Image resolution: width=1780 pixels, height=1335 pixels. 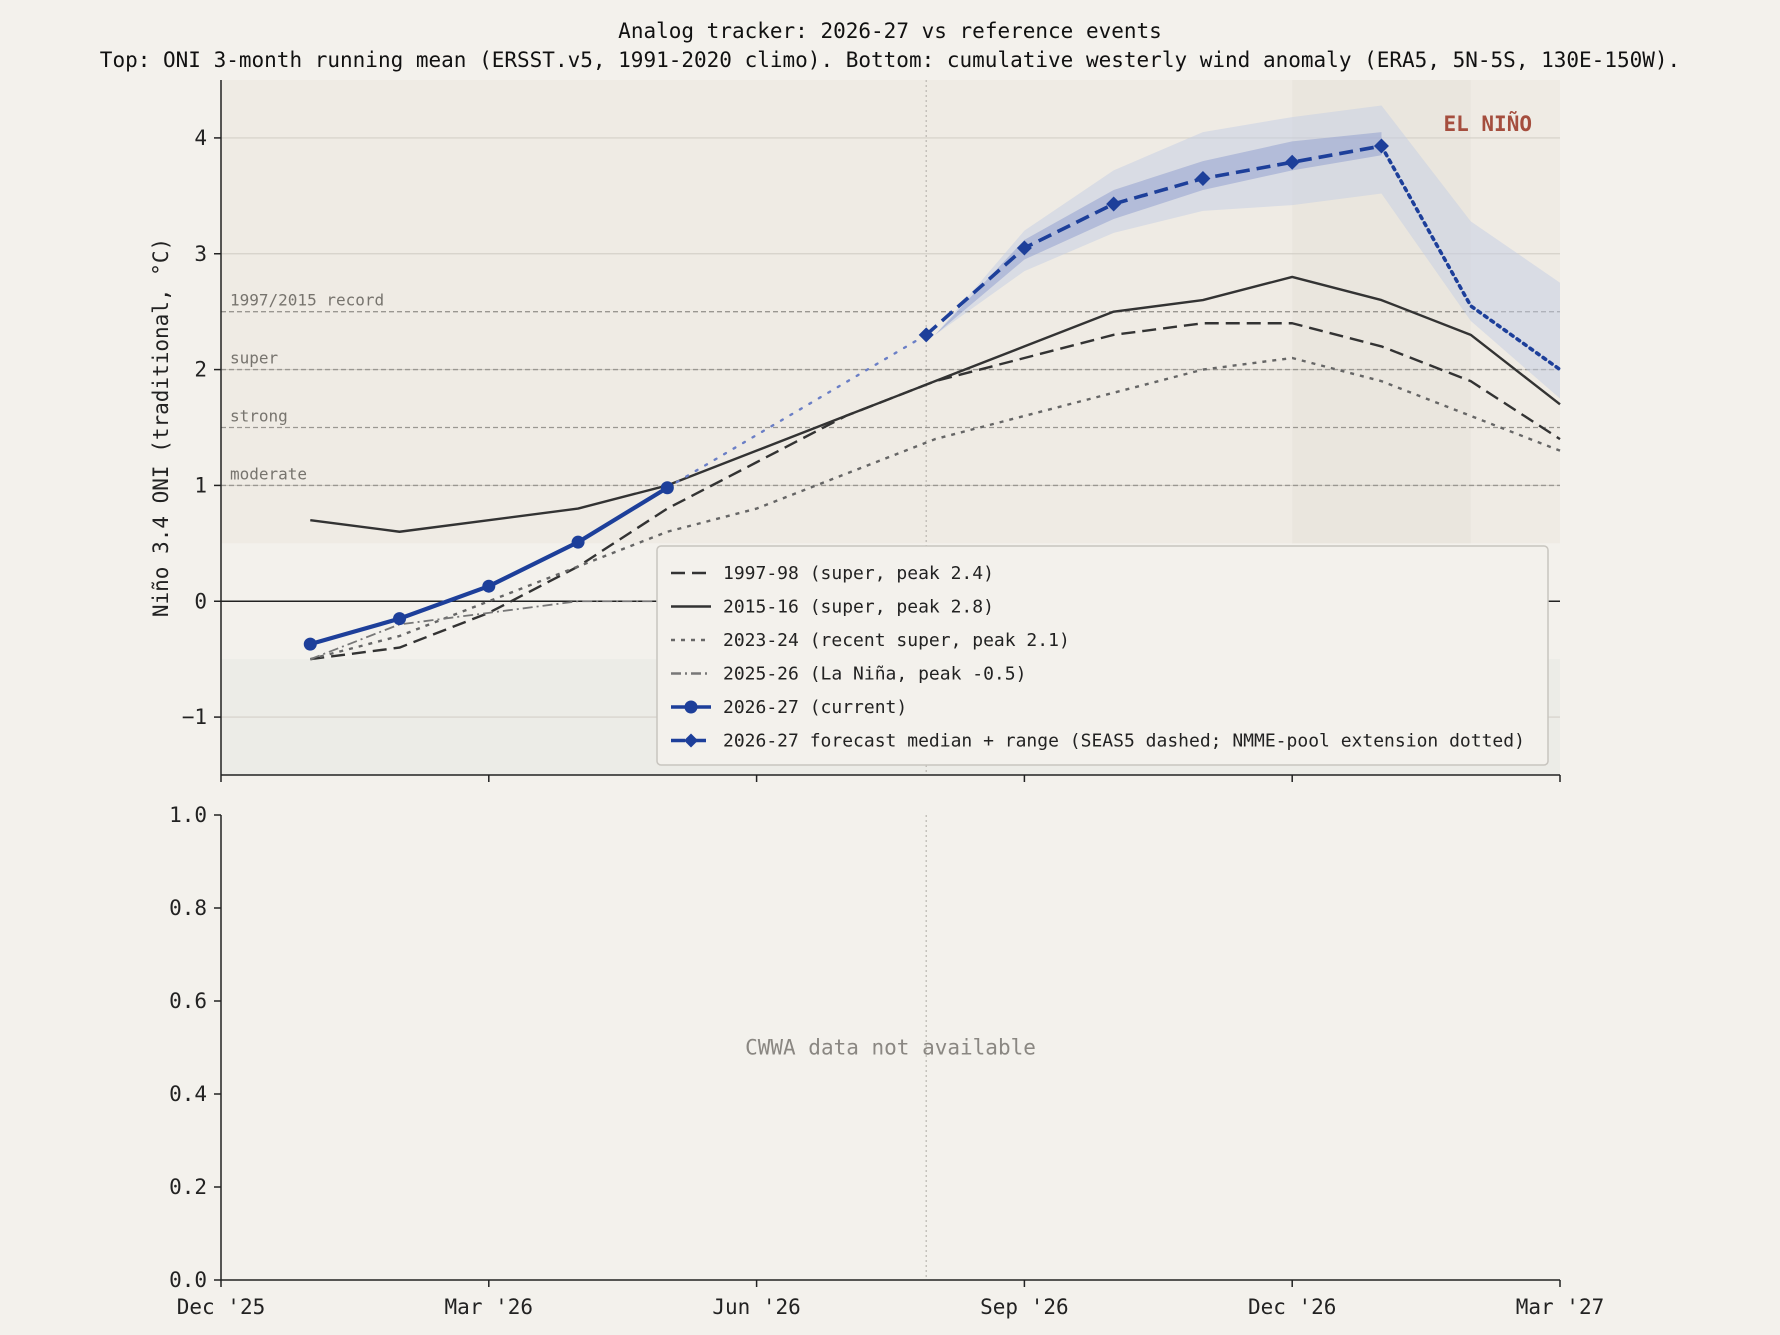 I want to click on y-tick-label: 1, so click(x=200, y=485).